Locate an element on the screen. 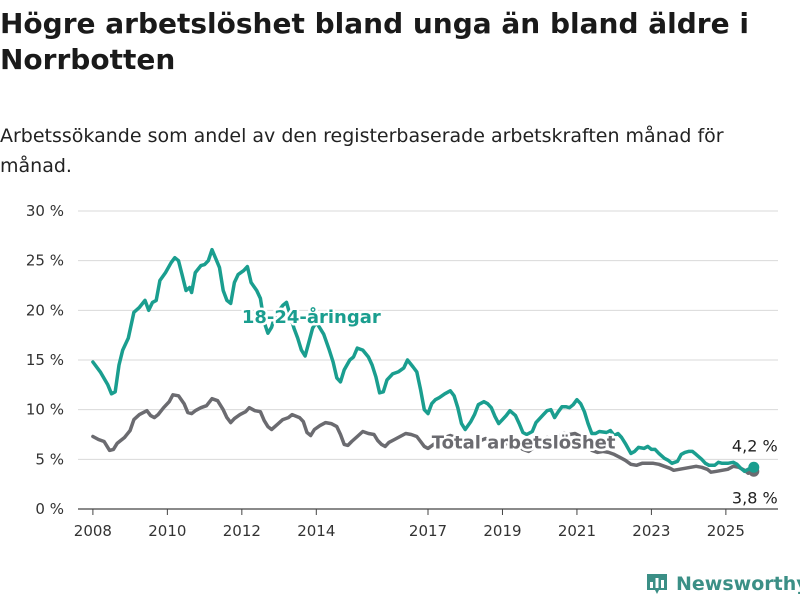 This screenshot has width=800, height=600. newsworthy-logo: Newsworthy is located at coordinates (722, 584).